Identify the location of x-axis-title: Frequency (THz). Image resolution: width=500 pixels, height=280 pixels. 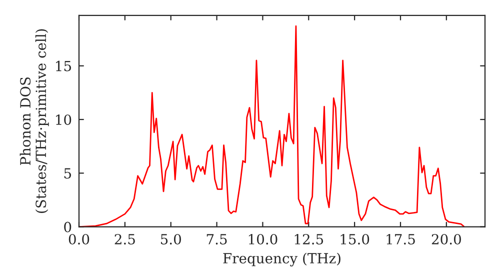
(281, 259).